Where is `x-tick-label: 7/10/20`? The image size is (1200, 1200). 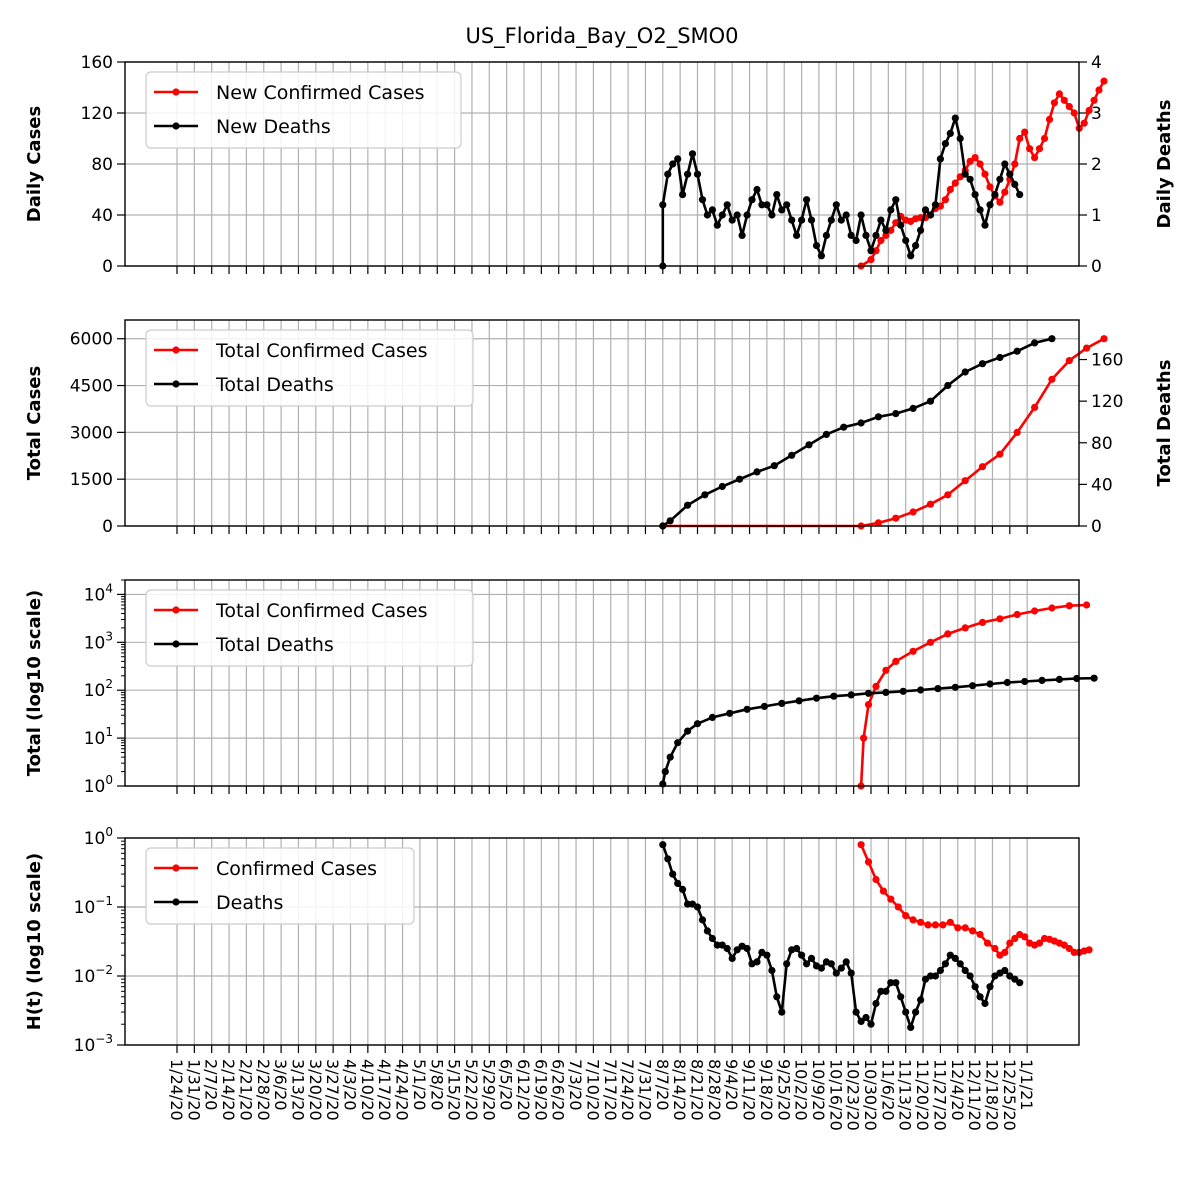
x-tick-label: 7/10/20 is located at coordinates (592, 1090).